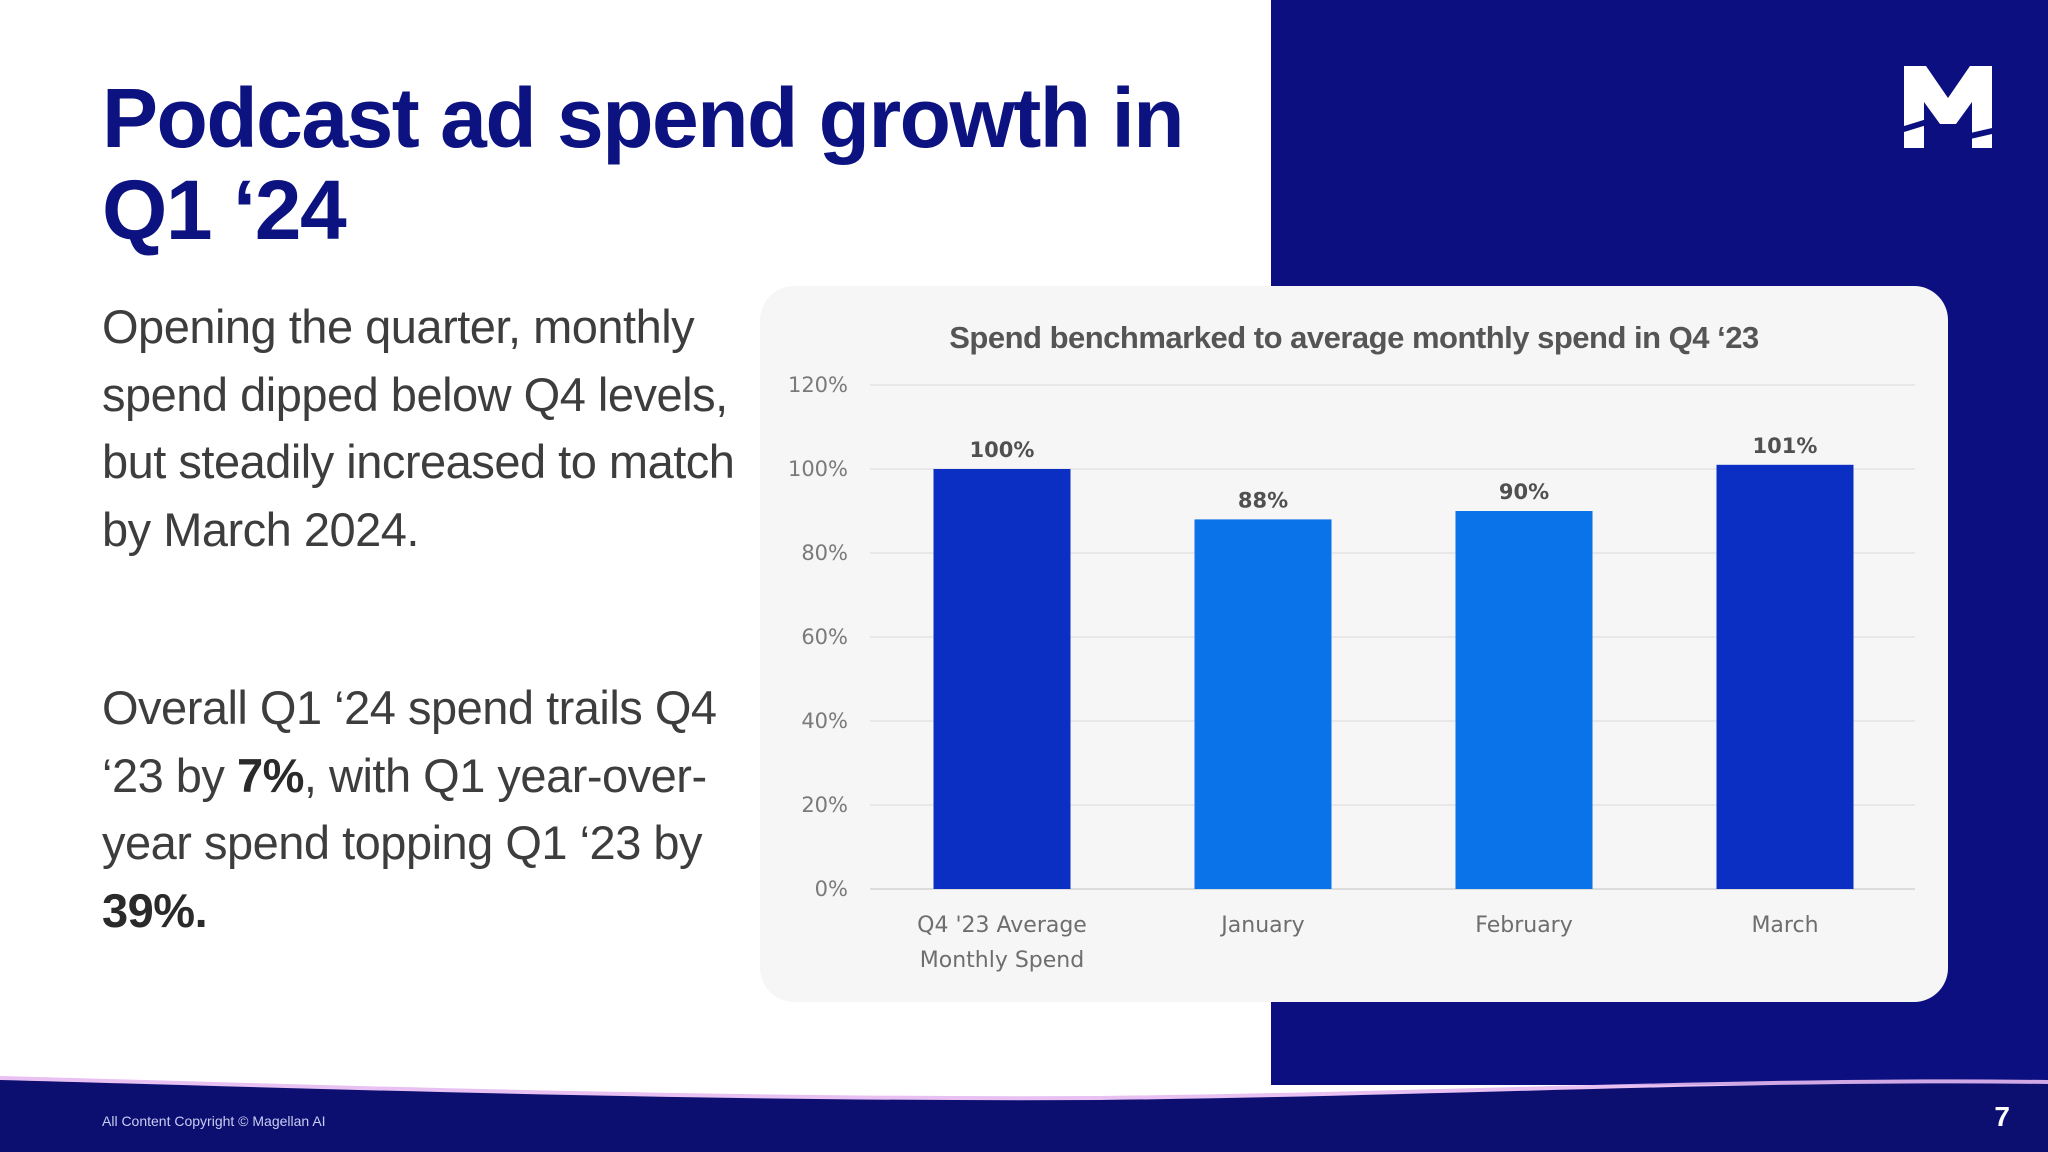  What do you see at coordinates (1785, 446) in the screenshot?
I see `data-label: 101%` at bounding box center [1785, 446].